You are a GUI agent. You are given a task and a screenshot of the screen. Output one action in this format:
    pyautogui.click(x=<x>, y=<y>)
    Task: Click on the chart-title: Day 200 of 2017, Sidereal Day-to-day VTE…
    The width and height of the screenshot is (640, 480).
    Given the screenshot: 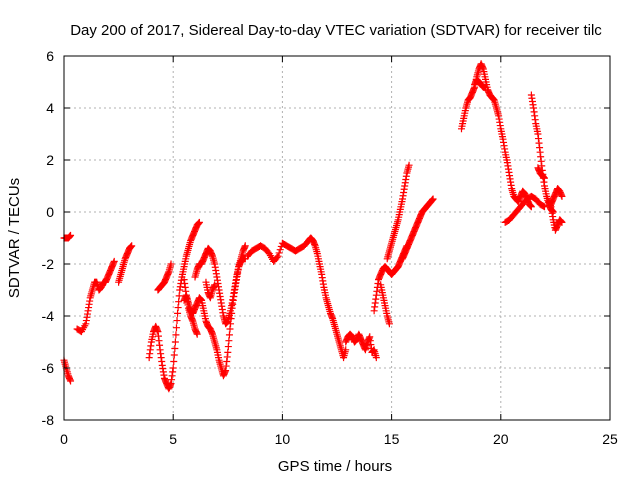 What is the action you would take?
    pyautogui.click(x=336, y=30)
    